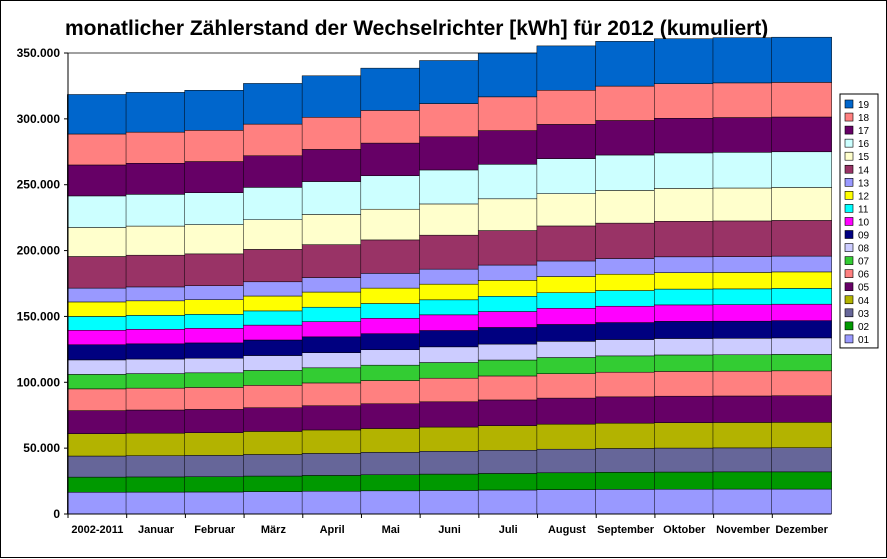 This screenshot has height=559, width=887. Describe the element at coordinates (864, 196) in the screenshot. I see `legend-label-12: 12` at that location.